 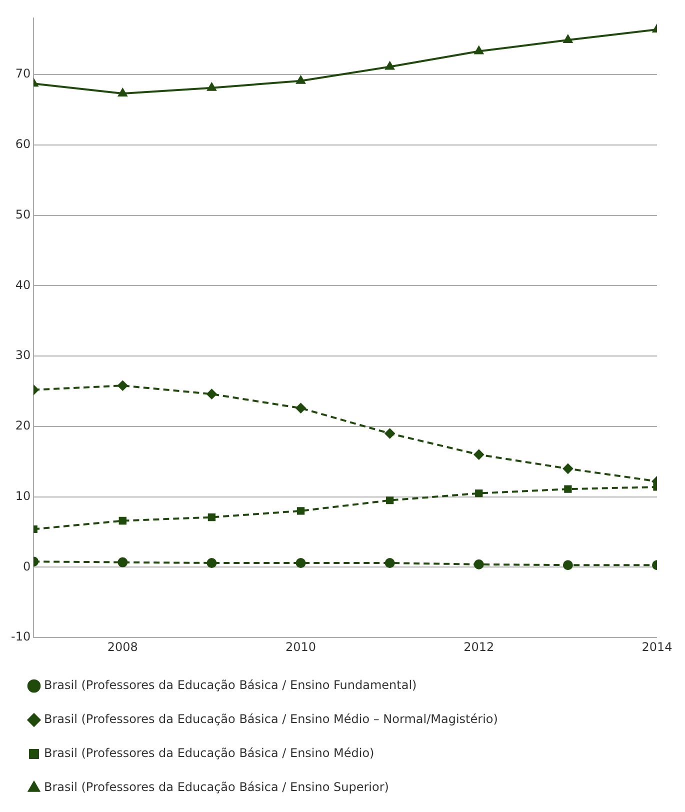 I want to click on y-tick-label: 60, so click(x=23, y=144).